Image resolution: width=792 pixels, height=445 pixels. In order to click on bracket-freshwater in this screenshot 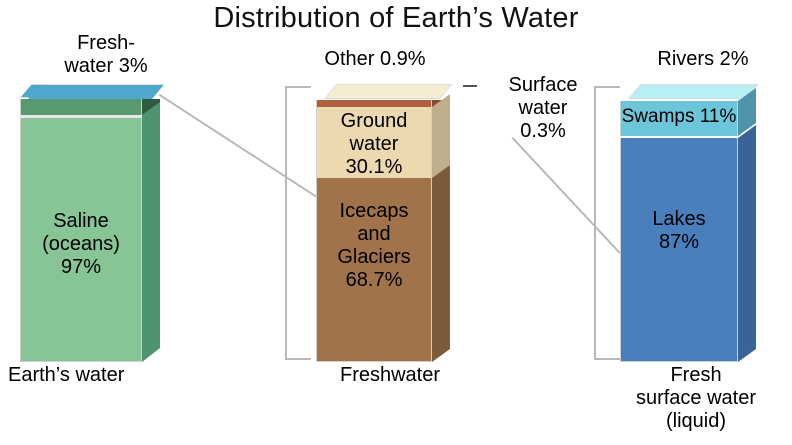, I will do `click(298, 223)`.